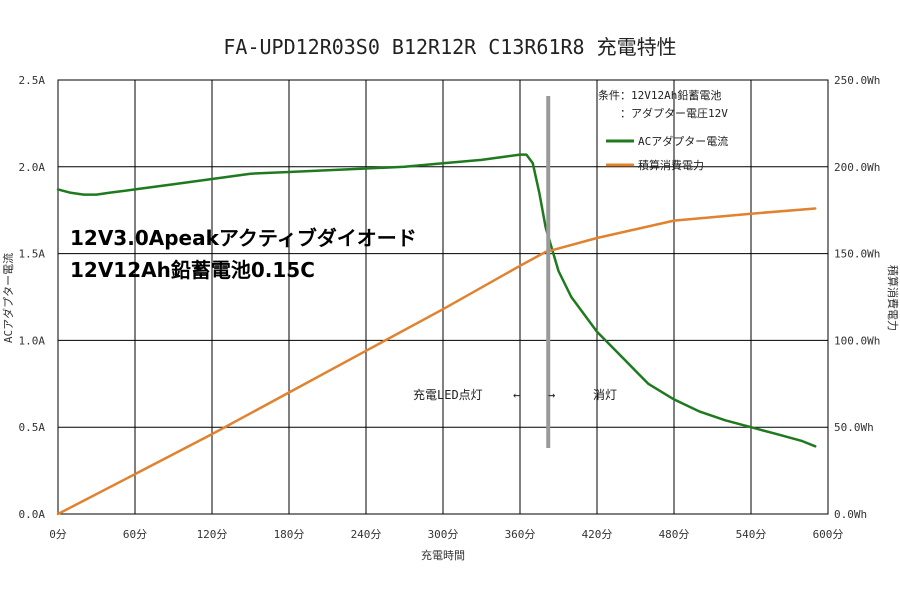 This screenshot has height=604, width=900. Describe the element at coordinates (366, 534) in the screenshot. I see `x-tick-label: 240分` at that location.